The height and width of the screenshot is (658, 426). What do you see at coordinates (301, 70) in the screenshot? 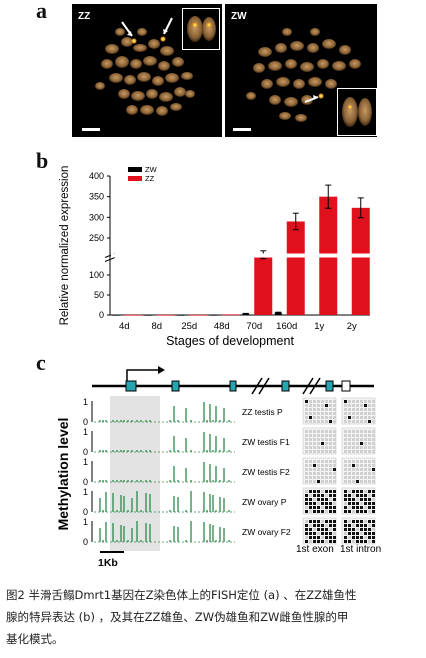
I see `fish-micrograph-zw: ZW` at bounding box center [301, 70].